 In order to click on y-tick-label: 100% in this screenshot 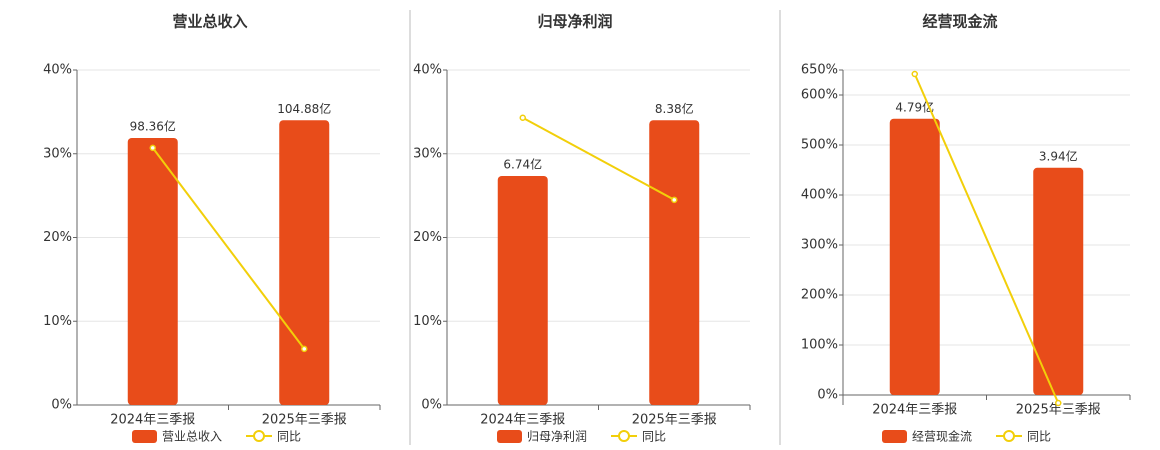, I will do `click(819, 345)`.